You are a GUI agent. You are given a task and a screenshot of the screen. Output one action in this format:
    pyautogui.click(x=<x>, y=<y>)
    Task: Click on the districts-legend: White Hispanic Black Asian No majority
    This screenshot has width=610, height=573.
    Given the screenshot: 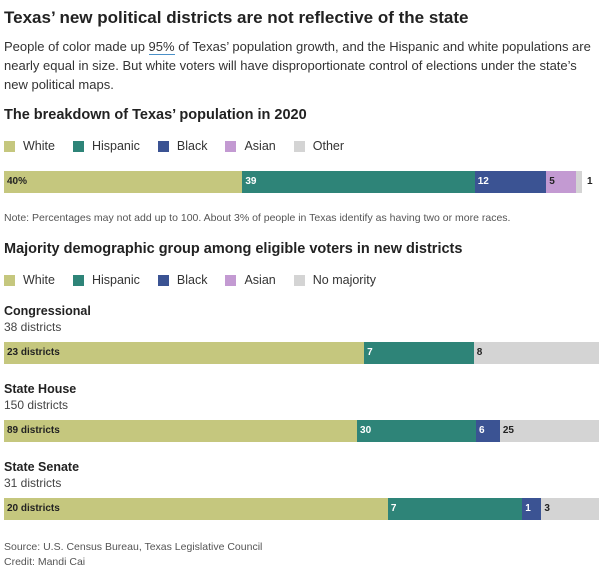 What is the action you would take?
    pyautogui.click(x=199, y=280)
    